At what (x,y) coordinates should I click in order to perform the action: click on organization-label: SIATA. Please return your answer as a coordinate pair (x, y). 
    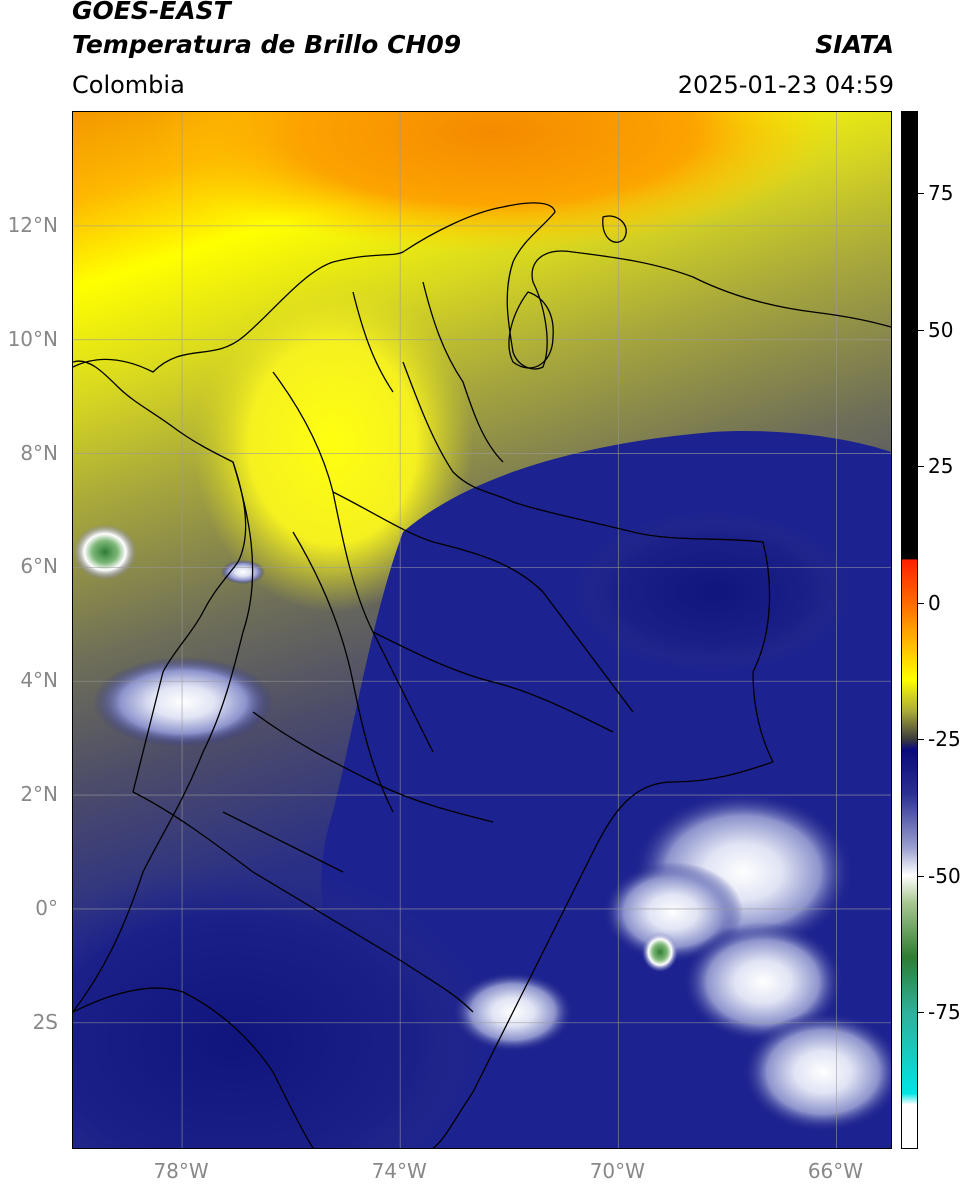
    Looking at the image, I should click on (854, 44).